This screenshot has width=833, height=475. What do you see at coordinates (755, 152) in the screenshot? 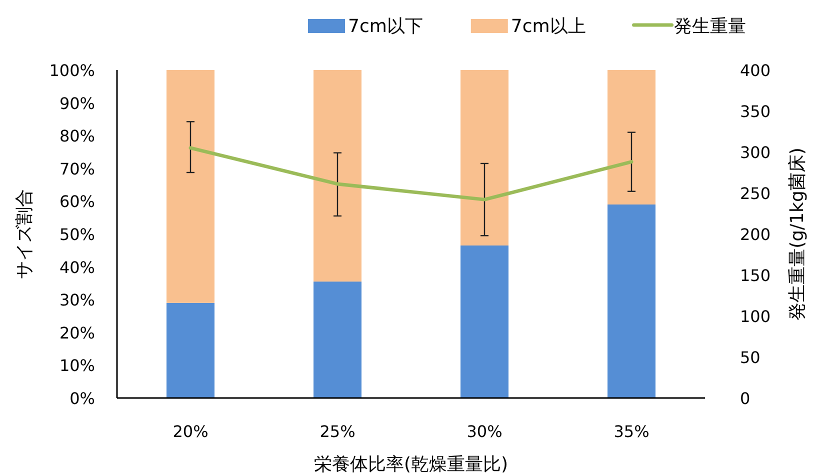
I see `y2-tick-label: 300` at bounding box center [755, 152].